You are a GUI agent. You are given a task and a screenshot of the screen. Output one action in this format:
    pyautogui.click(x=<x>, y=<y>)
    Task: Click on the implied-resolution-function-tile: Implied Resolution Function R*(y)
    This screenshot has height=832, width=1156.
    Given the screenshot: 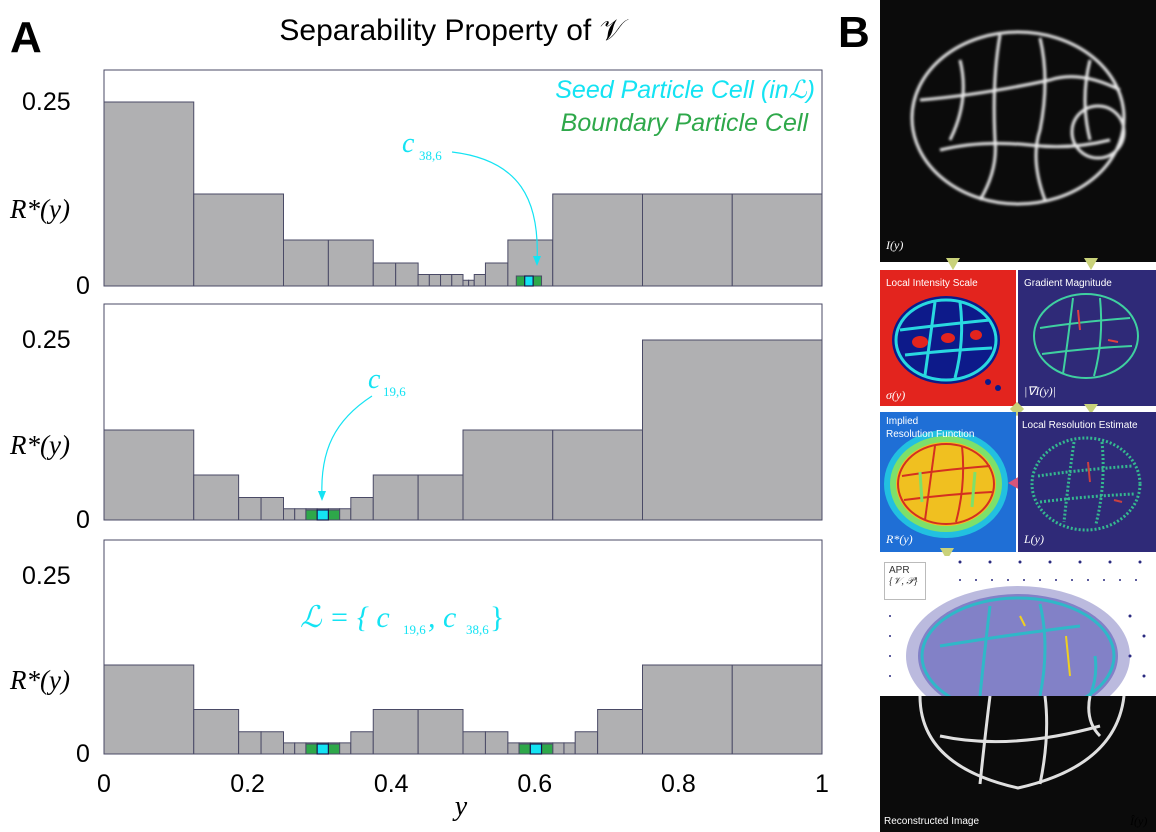 What is the action you would take?
    pyautogui.click(x=948, y=482)
    